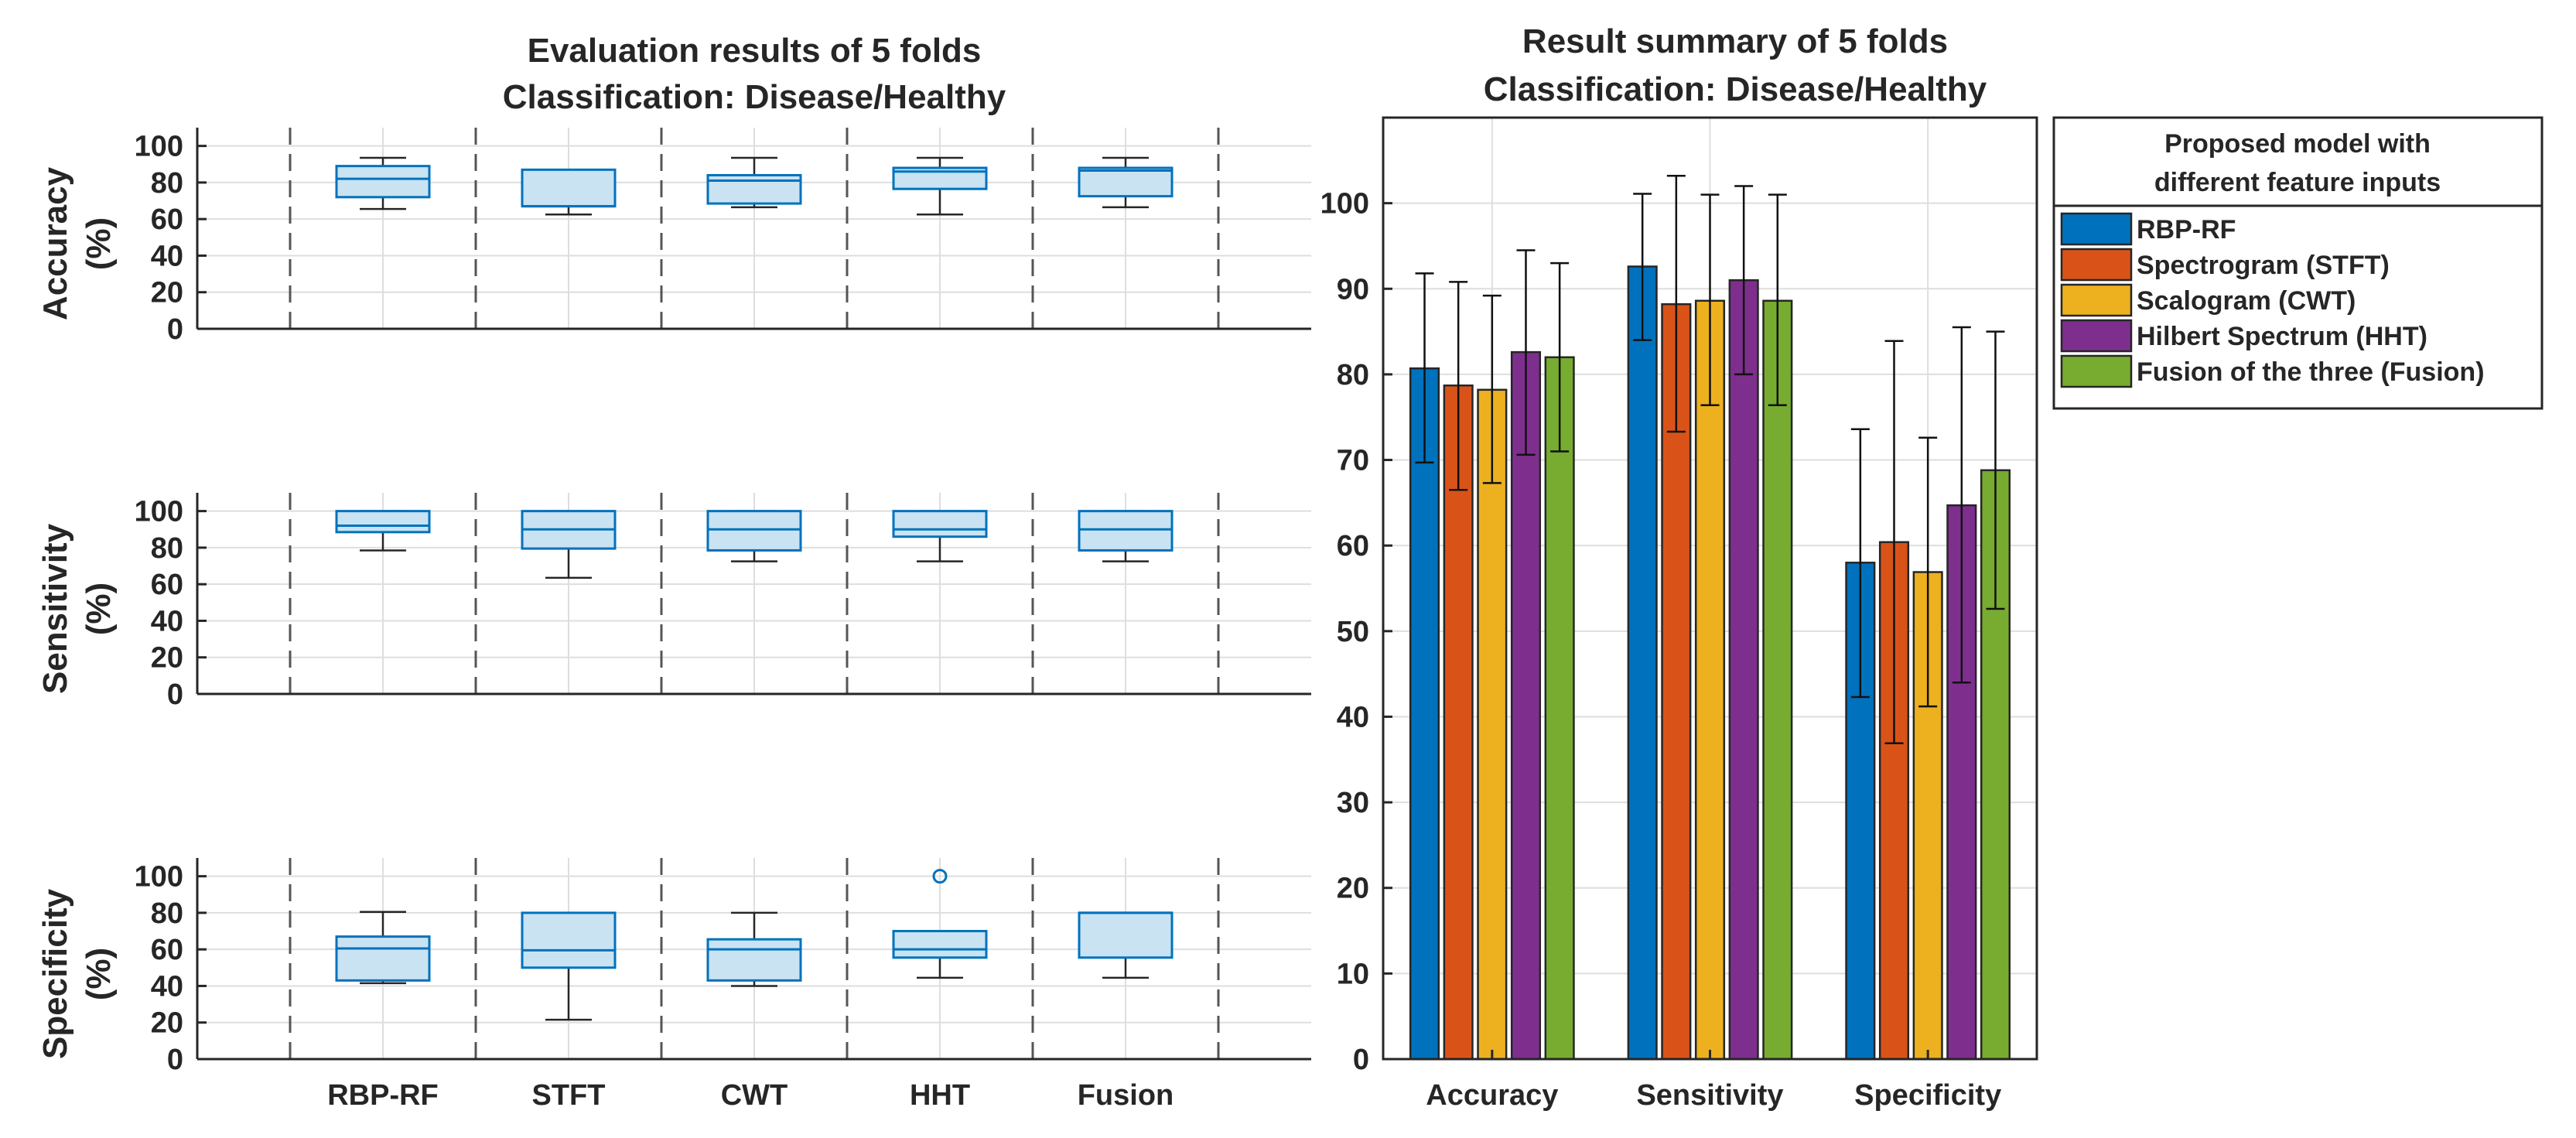  Describe the element at coordinates (755, 51) in the screenshot. I see `boxplot-title-line1: Evaluation results of 5 folds` at that location.